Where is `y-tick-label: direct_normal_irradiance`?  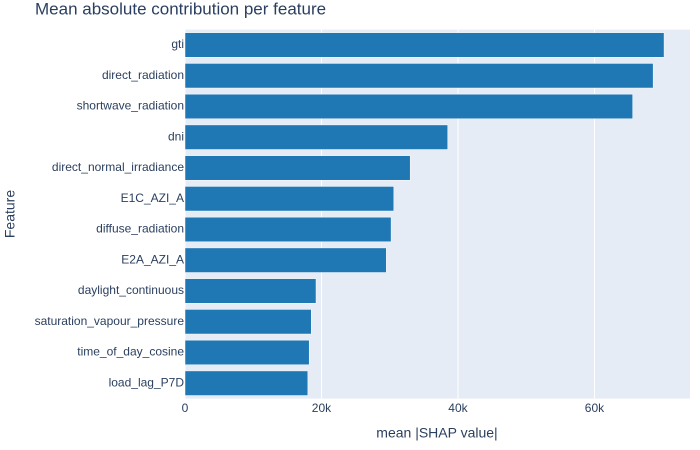 y-tick-label: direct_normal_irradiance is located at coordinates (118, 167).